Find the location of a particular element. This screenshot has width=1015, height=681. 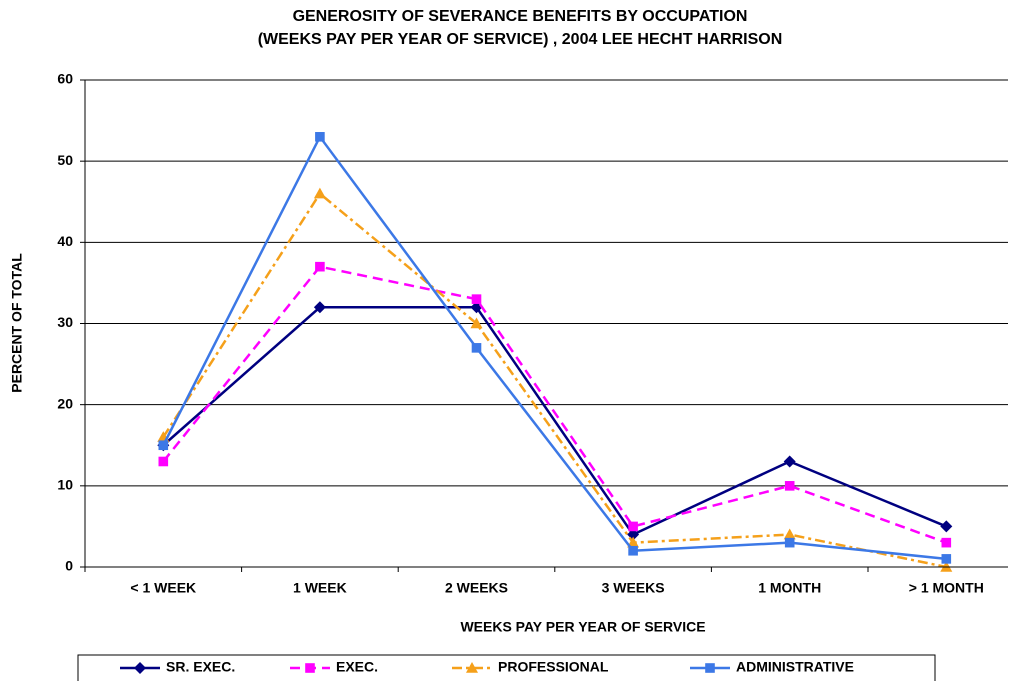

y-tick-label: 0 is located at coordinates (69, 566).